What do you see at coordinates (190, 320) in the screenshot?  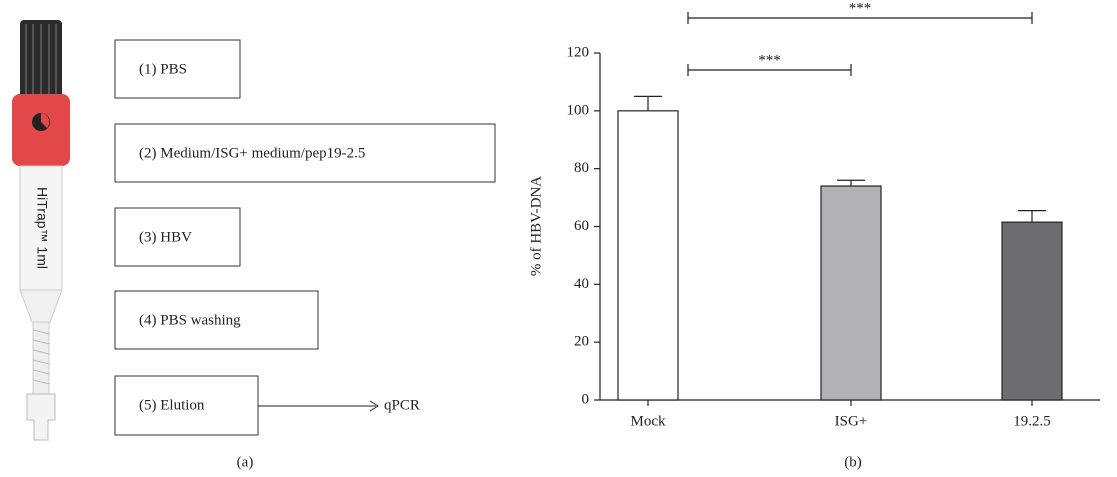 I see `step-label: (4) PBS washing` at bounding box center [190, 320].